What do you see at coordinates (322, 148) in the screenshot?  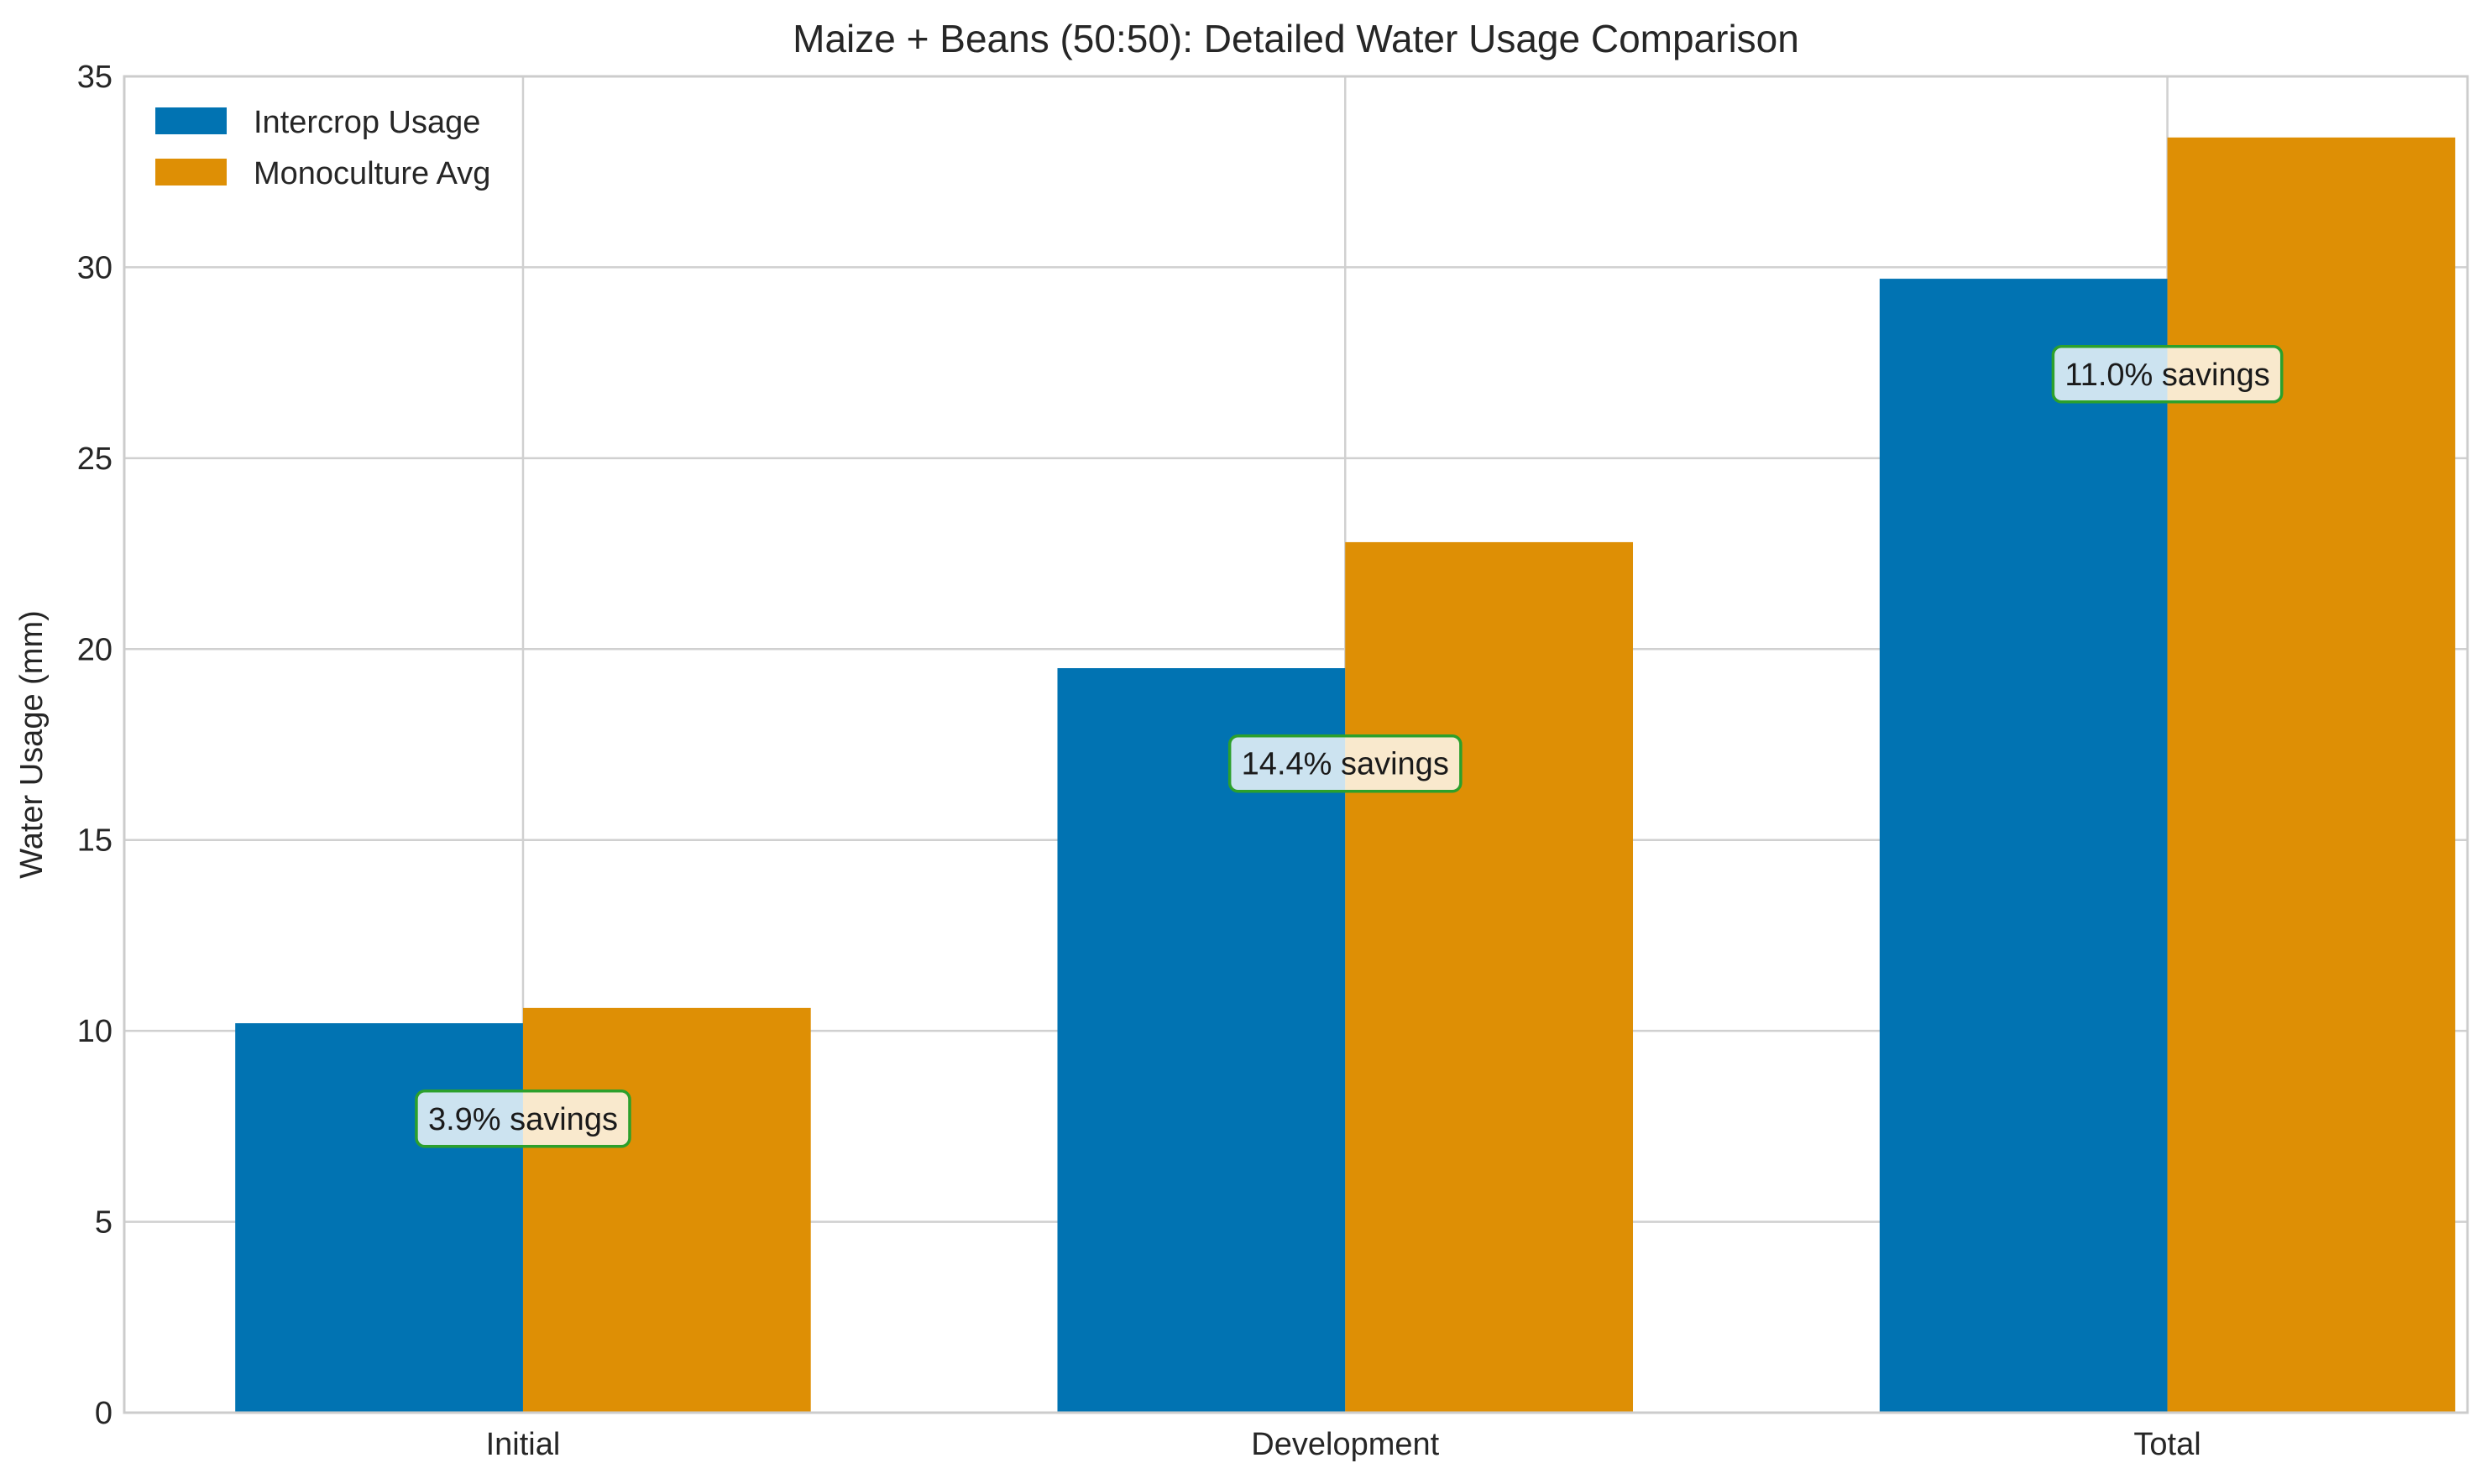 I see `legend: Intercrop Usage Monoculture Avg` at bounding box center [322, 148].